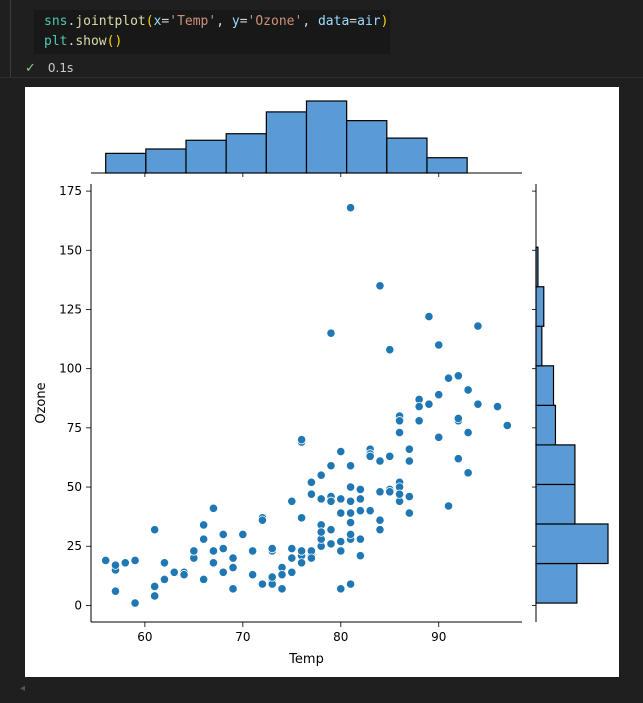  I want to click on code-line-1-token: ,, so click(224, 21).